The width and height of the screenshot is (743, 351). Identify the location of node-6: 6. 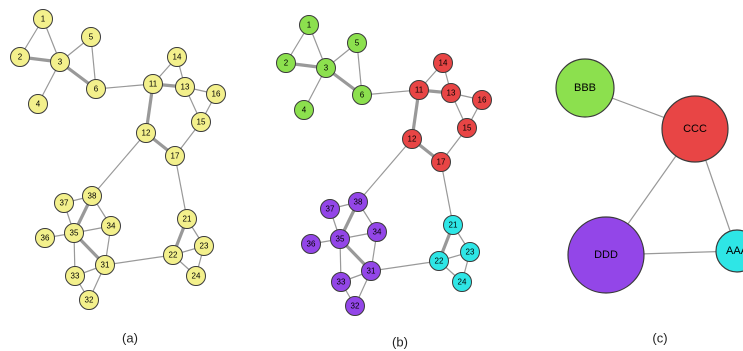
(96, 89).